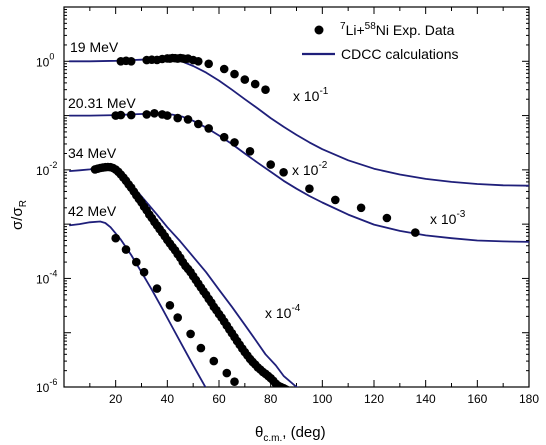 The height and width of the screenshot is (445, 546). What do you see at coordinates (426, 399) in the screenshot?
I see `x-tick-label: 140` at bounding box center [426, 399].